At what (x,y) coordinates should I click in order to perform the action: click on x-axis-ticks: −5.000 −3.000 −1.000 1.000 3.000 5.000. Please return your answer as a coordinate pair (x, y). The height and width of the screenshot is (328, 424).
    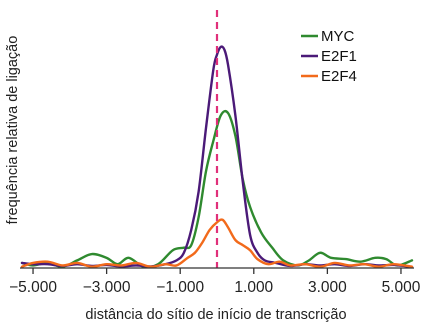
    Looking at the image, I should click on (215, 282).